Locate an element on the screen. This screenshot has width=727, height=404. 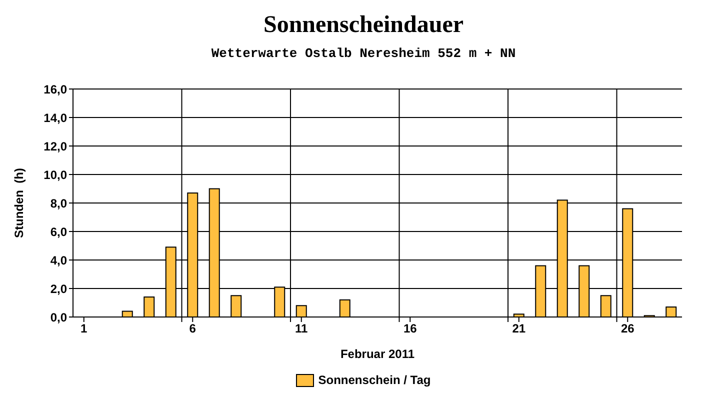
x-tick-label: 26 is located at coordinates (627, 329).